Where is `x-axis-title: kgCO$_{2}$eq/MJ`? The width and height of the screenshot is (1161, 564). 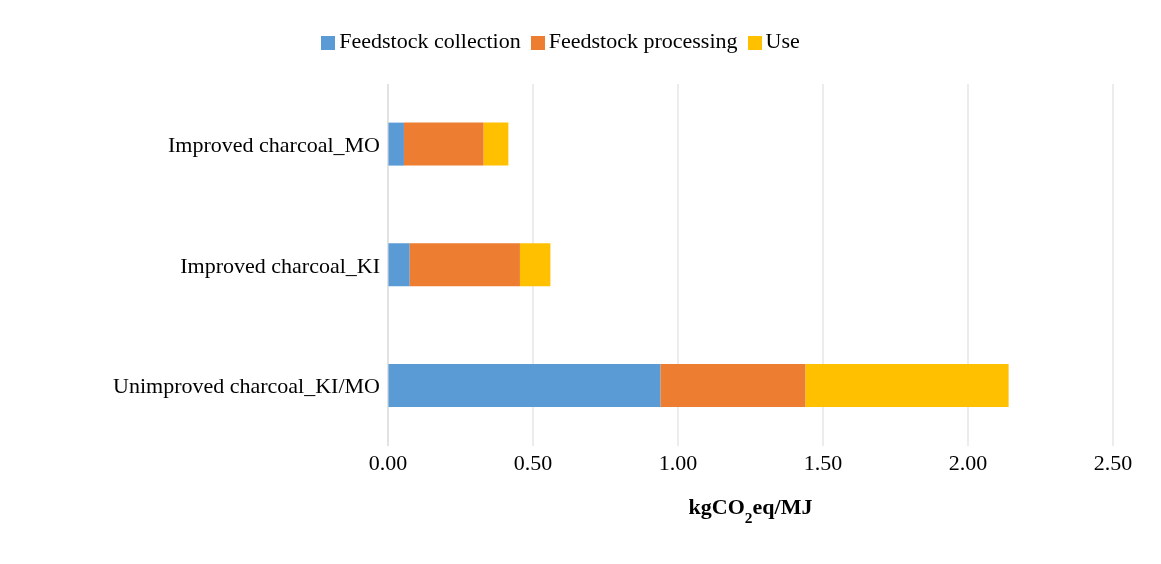
x-axis-title: kgCO$_{2}$eq/MJ is located at coordinates (750, 510).